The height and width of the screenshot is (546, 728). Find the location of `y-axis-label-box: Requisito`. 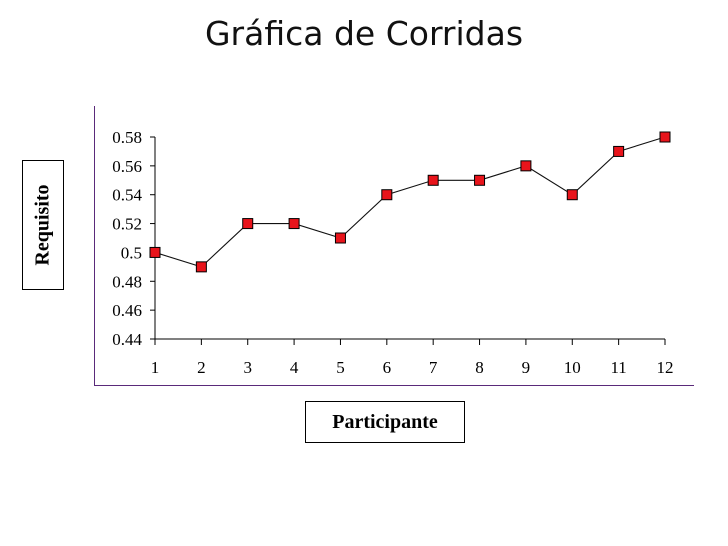

y-axis-label-box: Requisito is located at coordinates (43, 225).